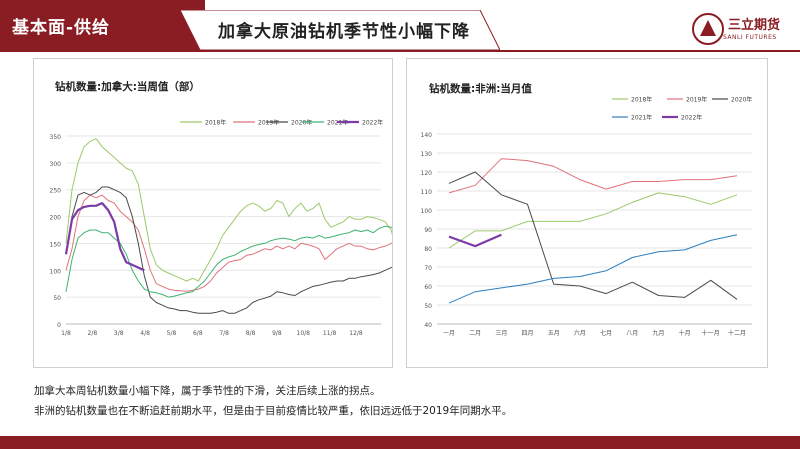 This screenshot has width=800, height=449. I want to click on x-tick-label: 十一月, so click(711, 333).